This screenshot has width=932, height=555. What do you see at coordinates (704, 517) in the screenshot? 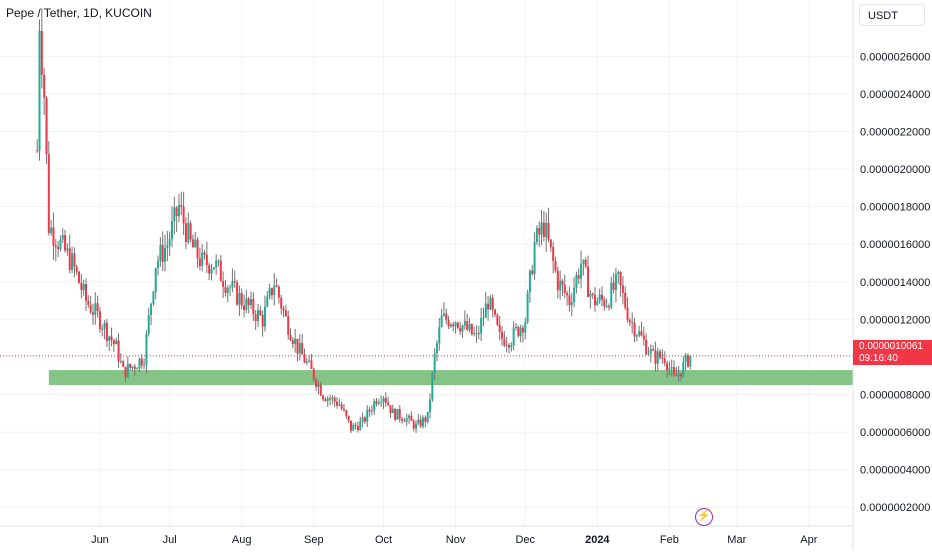
I see `lightning-icon: ⚡` at bounding box center [704, 517].